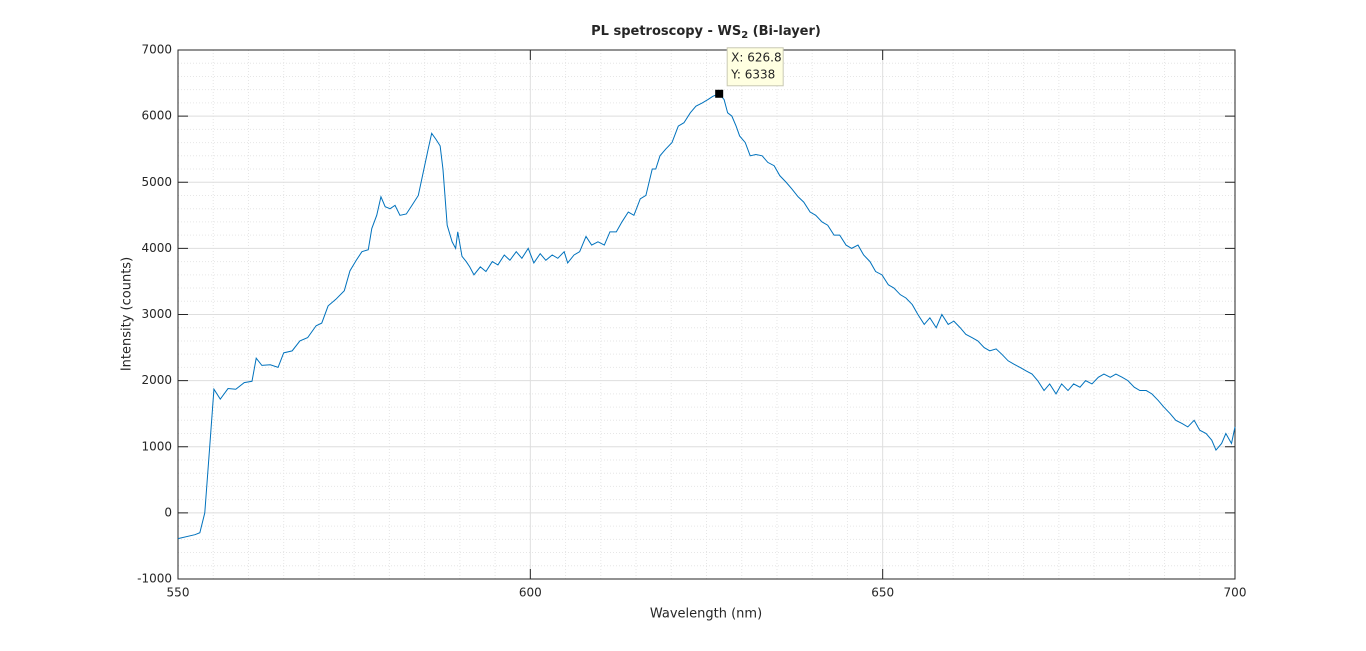  Describe the element at coordinates (127, 314) in the screenshot. I see `y-axis-label: Intensity (counts)` at that location.